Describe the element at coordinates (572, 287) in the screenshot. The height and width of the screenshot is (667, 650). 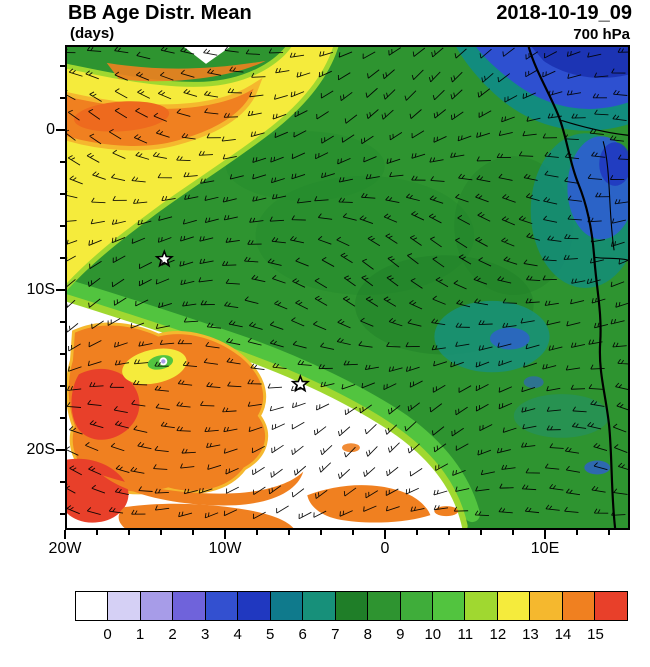
I see `coastline` at that location.